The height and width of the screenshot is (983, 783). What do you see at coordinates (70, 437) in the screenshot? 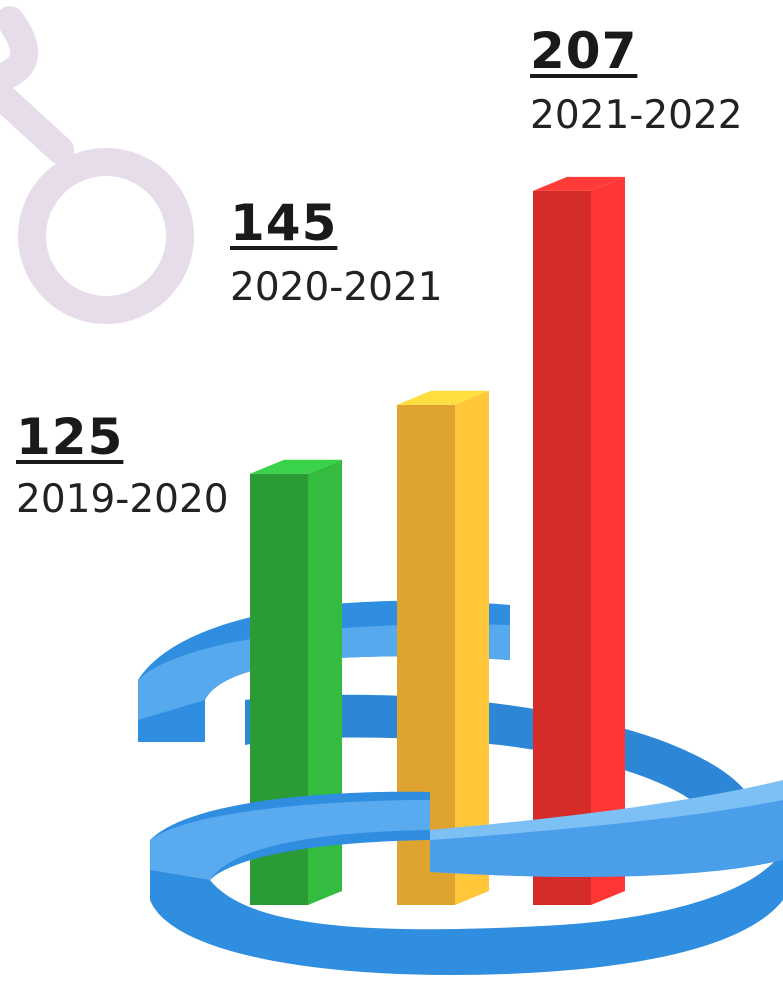
I see `value-label-2019-2020: 125` at bounding box center [70, 437].